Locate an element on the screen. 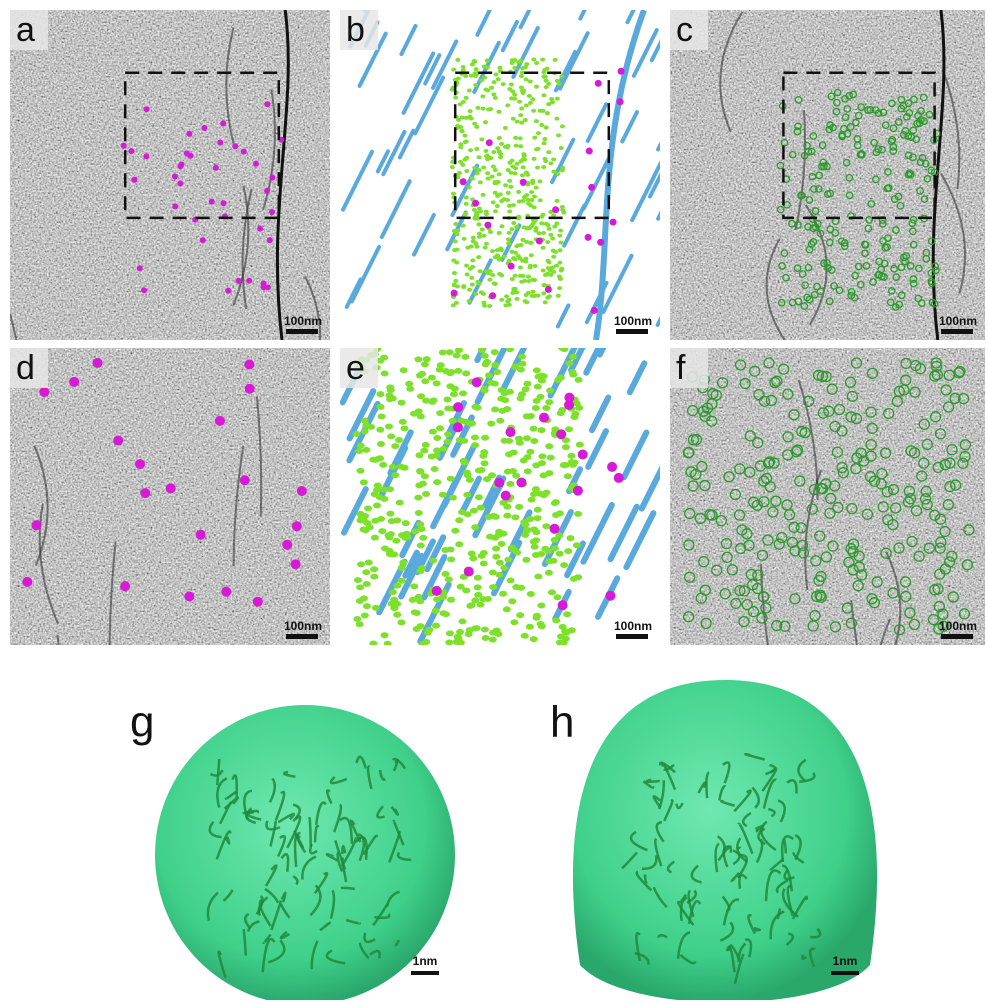 The image size is (988, 1004). panel-label: e is located at coordinates (355, 368).